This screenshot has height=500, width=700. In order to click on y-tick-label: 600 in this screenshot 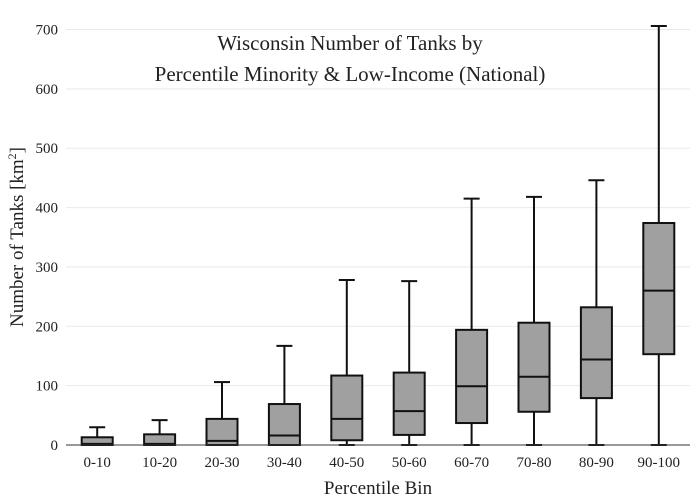, I will do `click(47, 90)`.